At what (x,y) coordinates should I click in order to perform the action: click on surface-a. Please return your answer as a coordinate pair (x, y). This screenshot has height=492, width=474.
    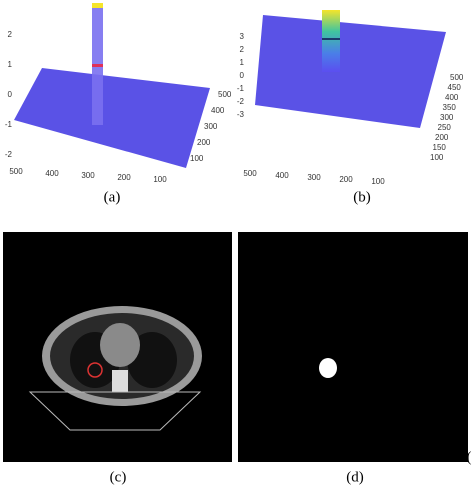
    Looking at the image, I should click on (112, 85).